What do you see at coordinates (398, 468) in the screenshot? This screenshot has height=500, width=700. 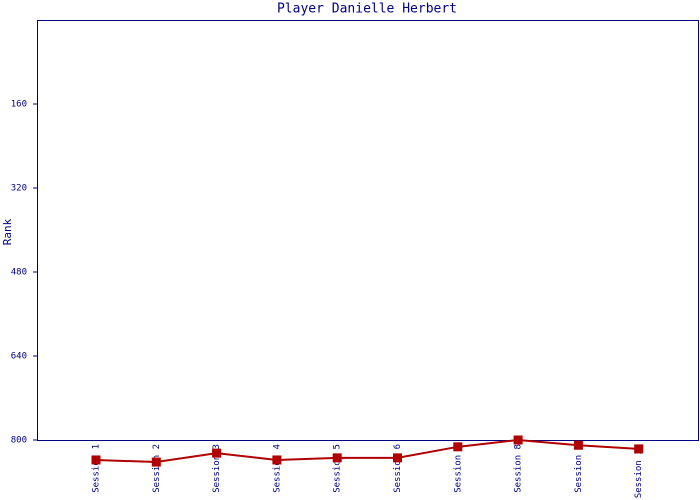 I see `x-tick-label: Session 6` at bounding box center [398, 468].